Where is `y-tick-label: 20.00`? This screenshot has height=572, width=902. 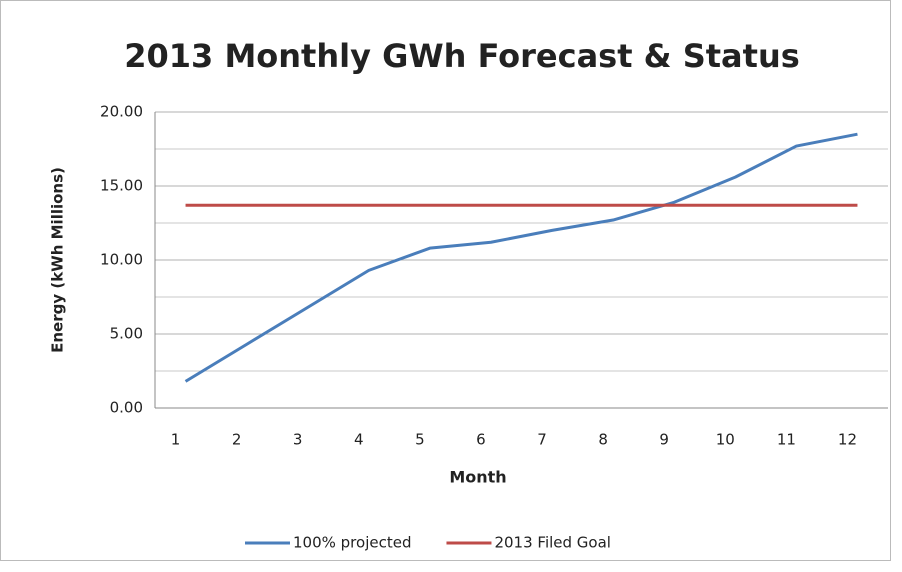
y-tick-label: 20.00 is located at coordinates (121, 112).